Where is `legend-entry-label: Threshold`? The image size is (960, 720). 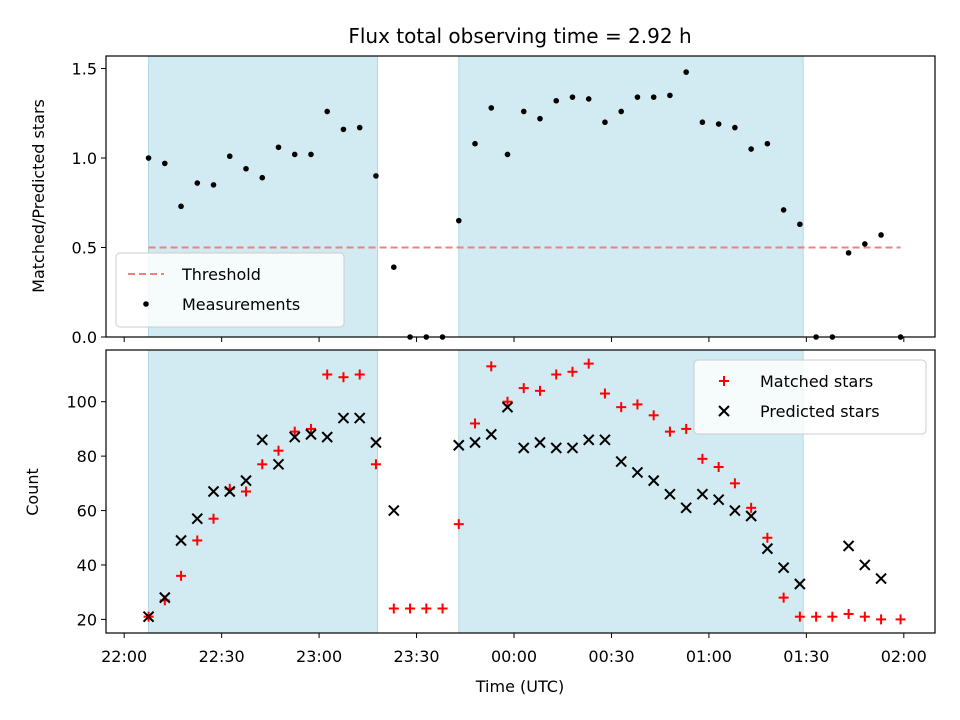 legend-entry-label: Threshold is located at coordinates (221, 274).